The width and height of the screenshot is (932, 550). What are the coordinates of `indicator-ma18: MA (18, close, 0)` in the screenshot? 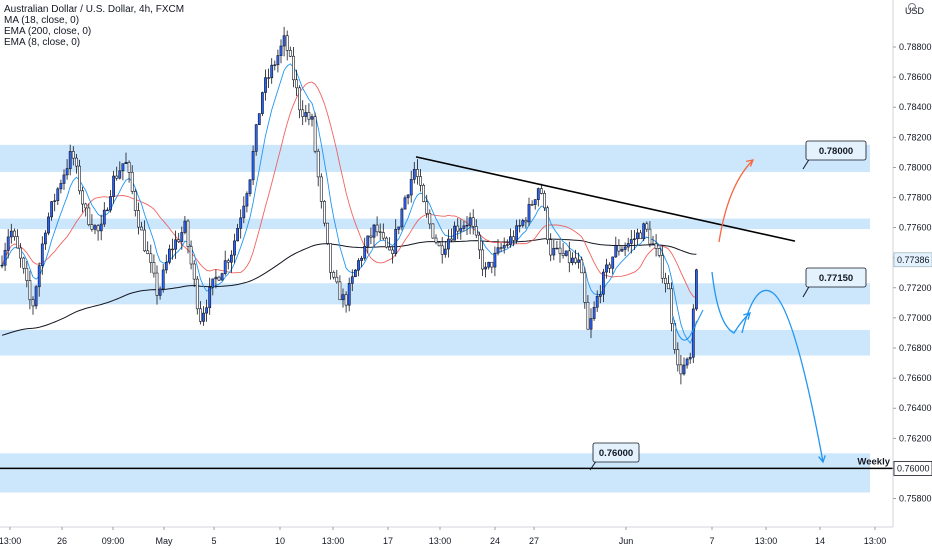 It's located at (42, 20).